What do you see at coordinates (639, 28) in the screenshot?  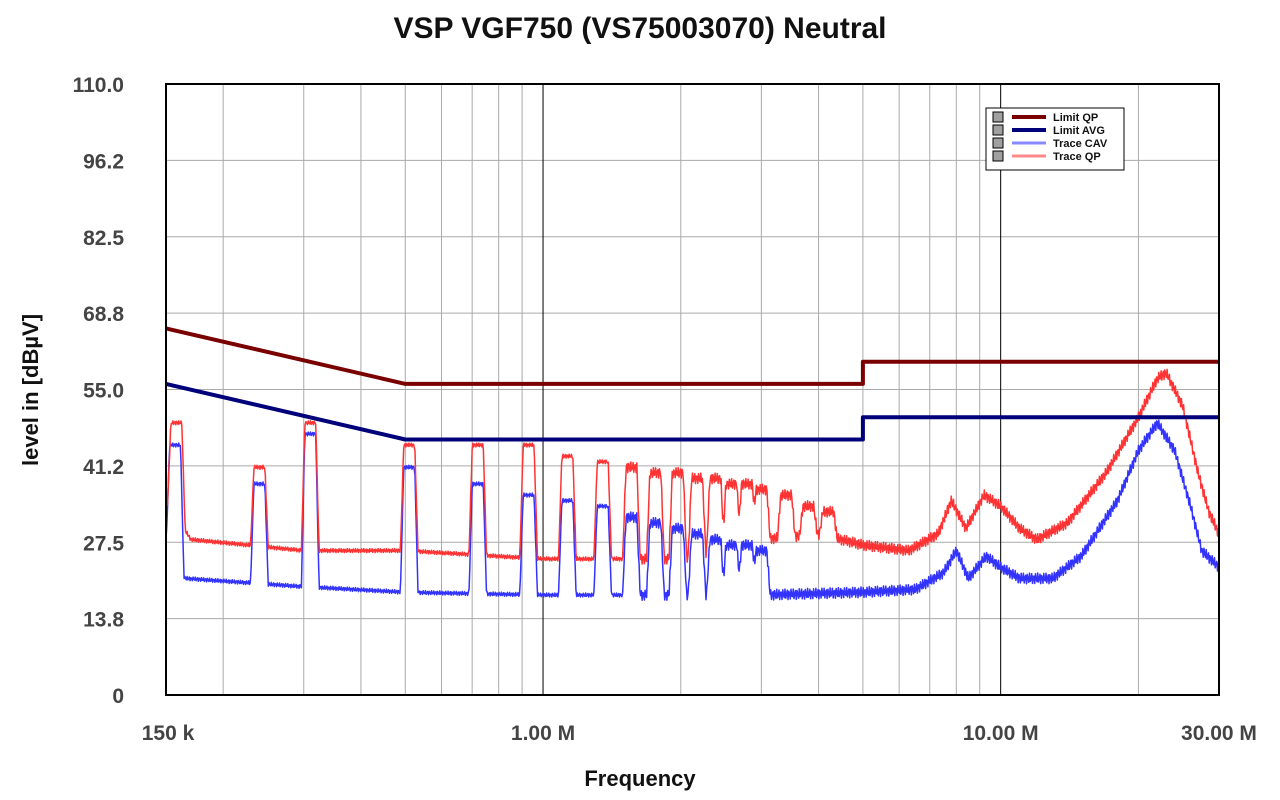 I see `chart-title: VSP VGF750 (VS75003070) Neutral` at bounding box center [639, 28].